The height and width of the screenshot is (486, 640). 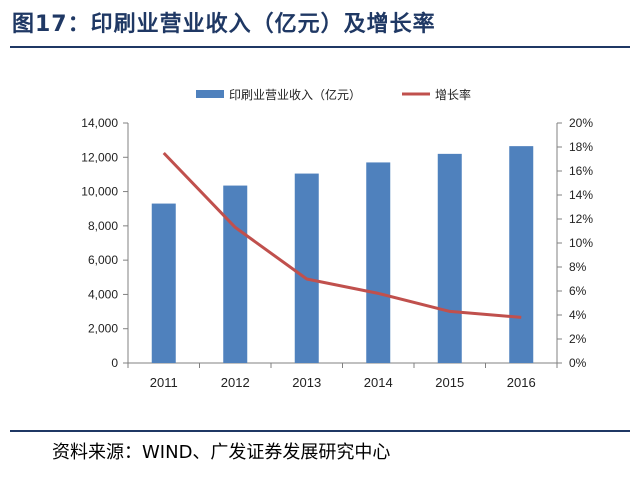 I want to click on chart-legend: 印刷业营业收入（亿元） 增长率, so click(x=333, y=94).